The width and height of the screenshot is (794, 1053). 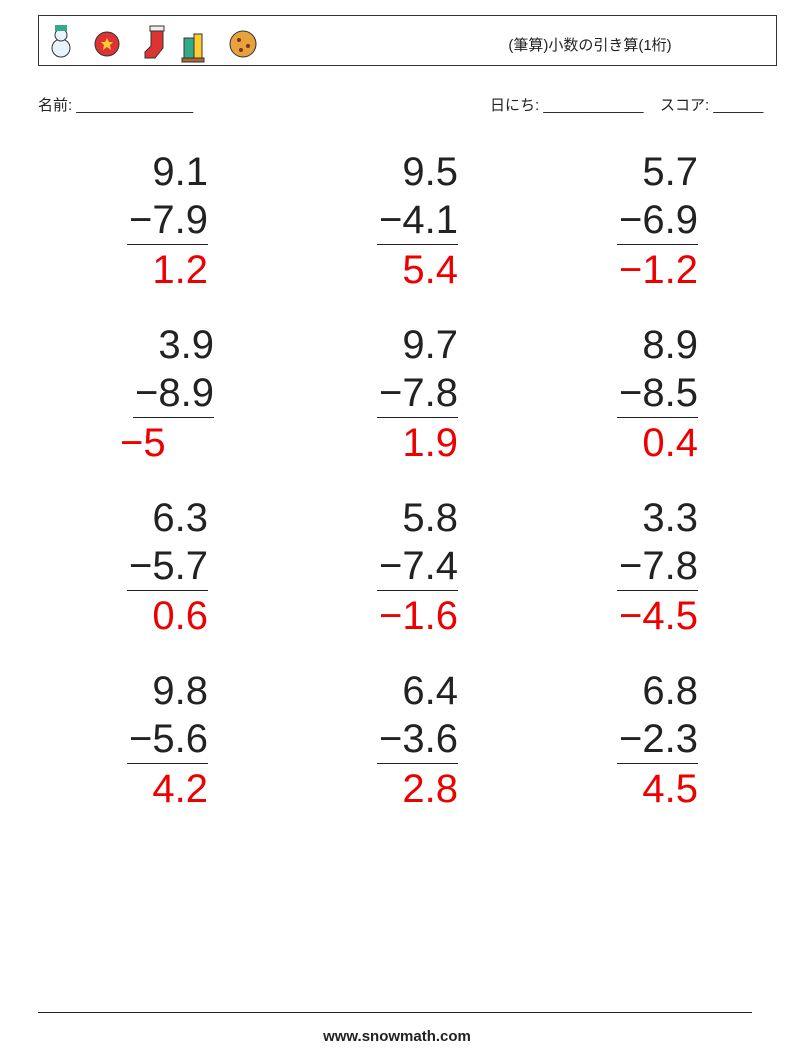 I want to click on name-field: 名前: ______________, so click(x=116, y=105).